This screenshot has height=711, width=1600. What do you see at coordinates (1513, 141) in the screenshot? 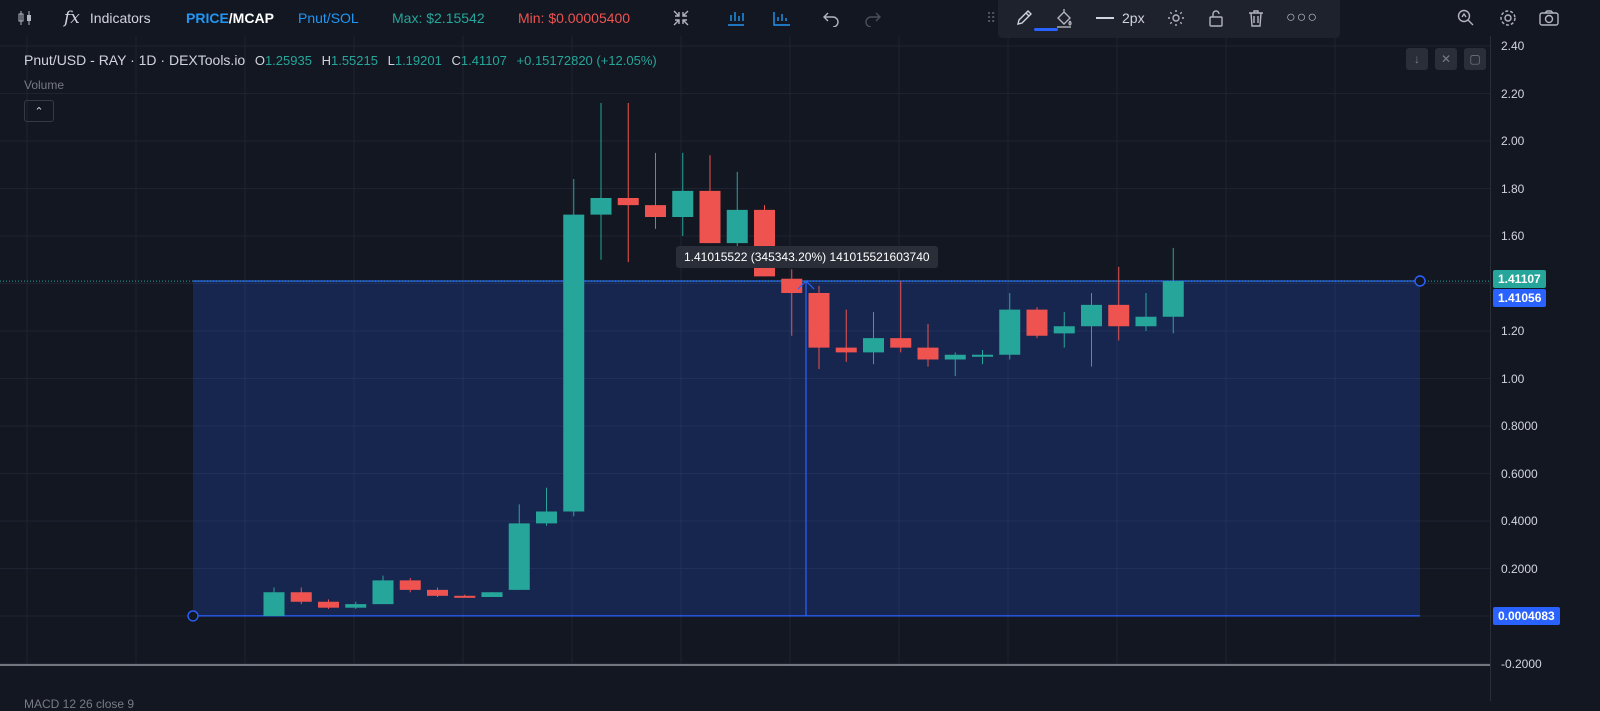
I see `price-tick-label: 2.00` at bounding box center [1513, 141].